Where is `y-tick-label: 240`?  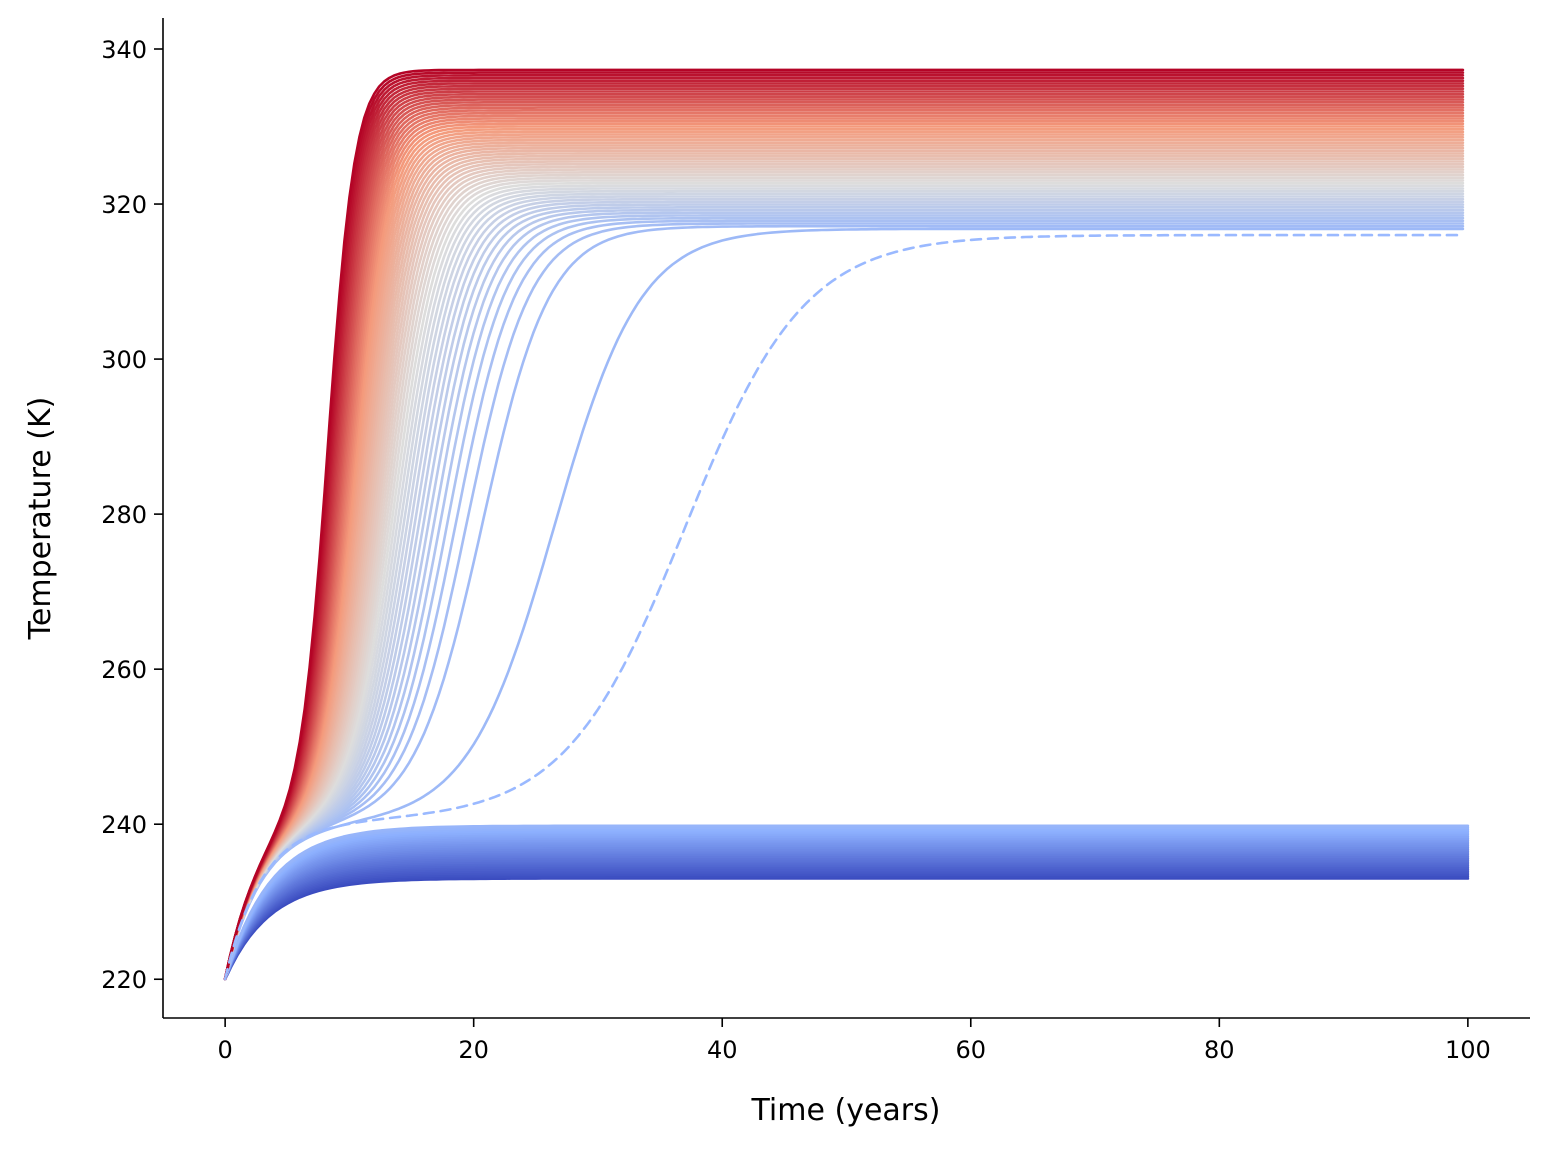
y-tick-label: 240 is located at coordinates (124, 825).